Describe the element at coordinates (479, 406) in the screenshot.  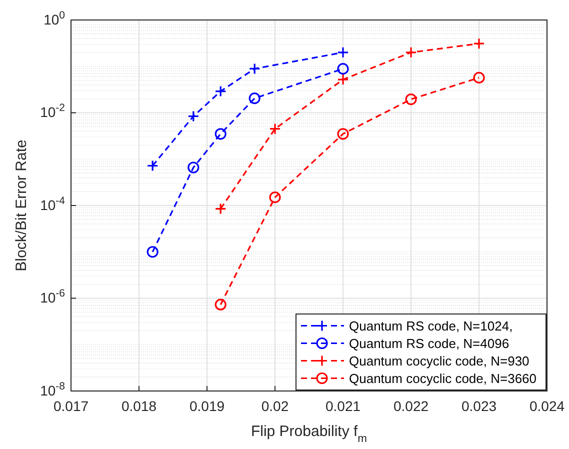
I see `x-tick-label: 0.023` at that location.